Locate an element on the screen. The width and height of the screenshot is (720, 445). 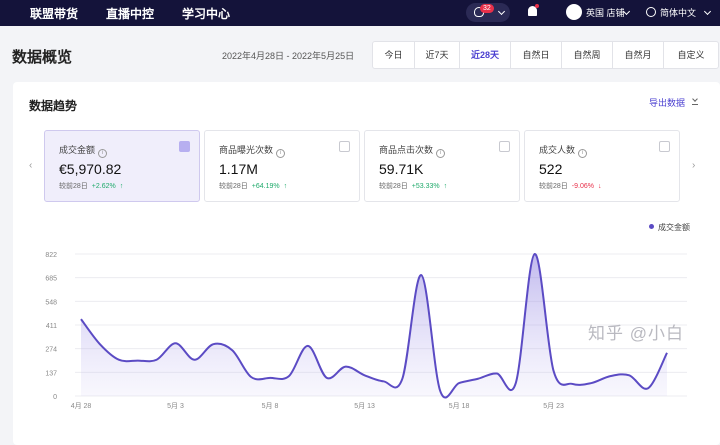
tab-custom: 自定义 is located at coordinates (691, 55).